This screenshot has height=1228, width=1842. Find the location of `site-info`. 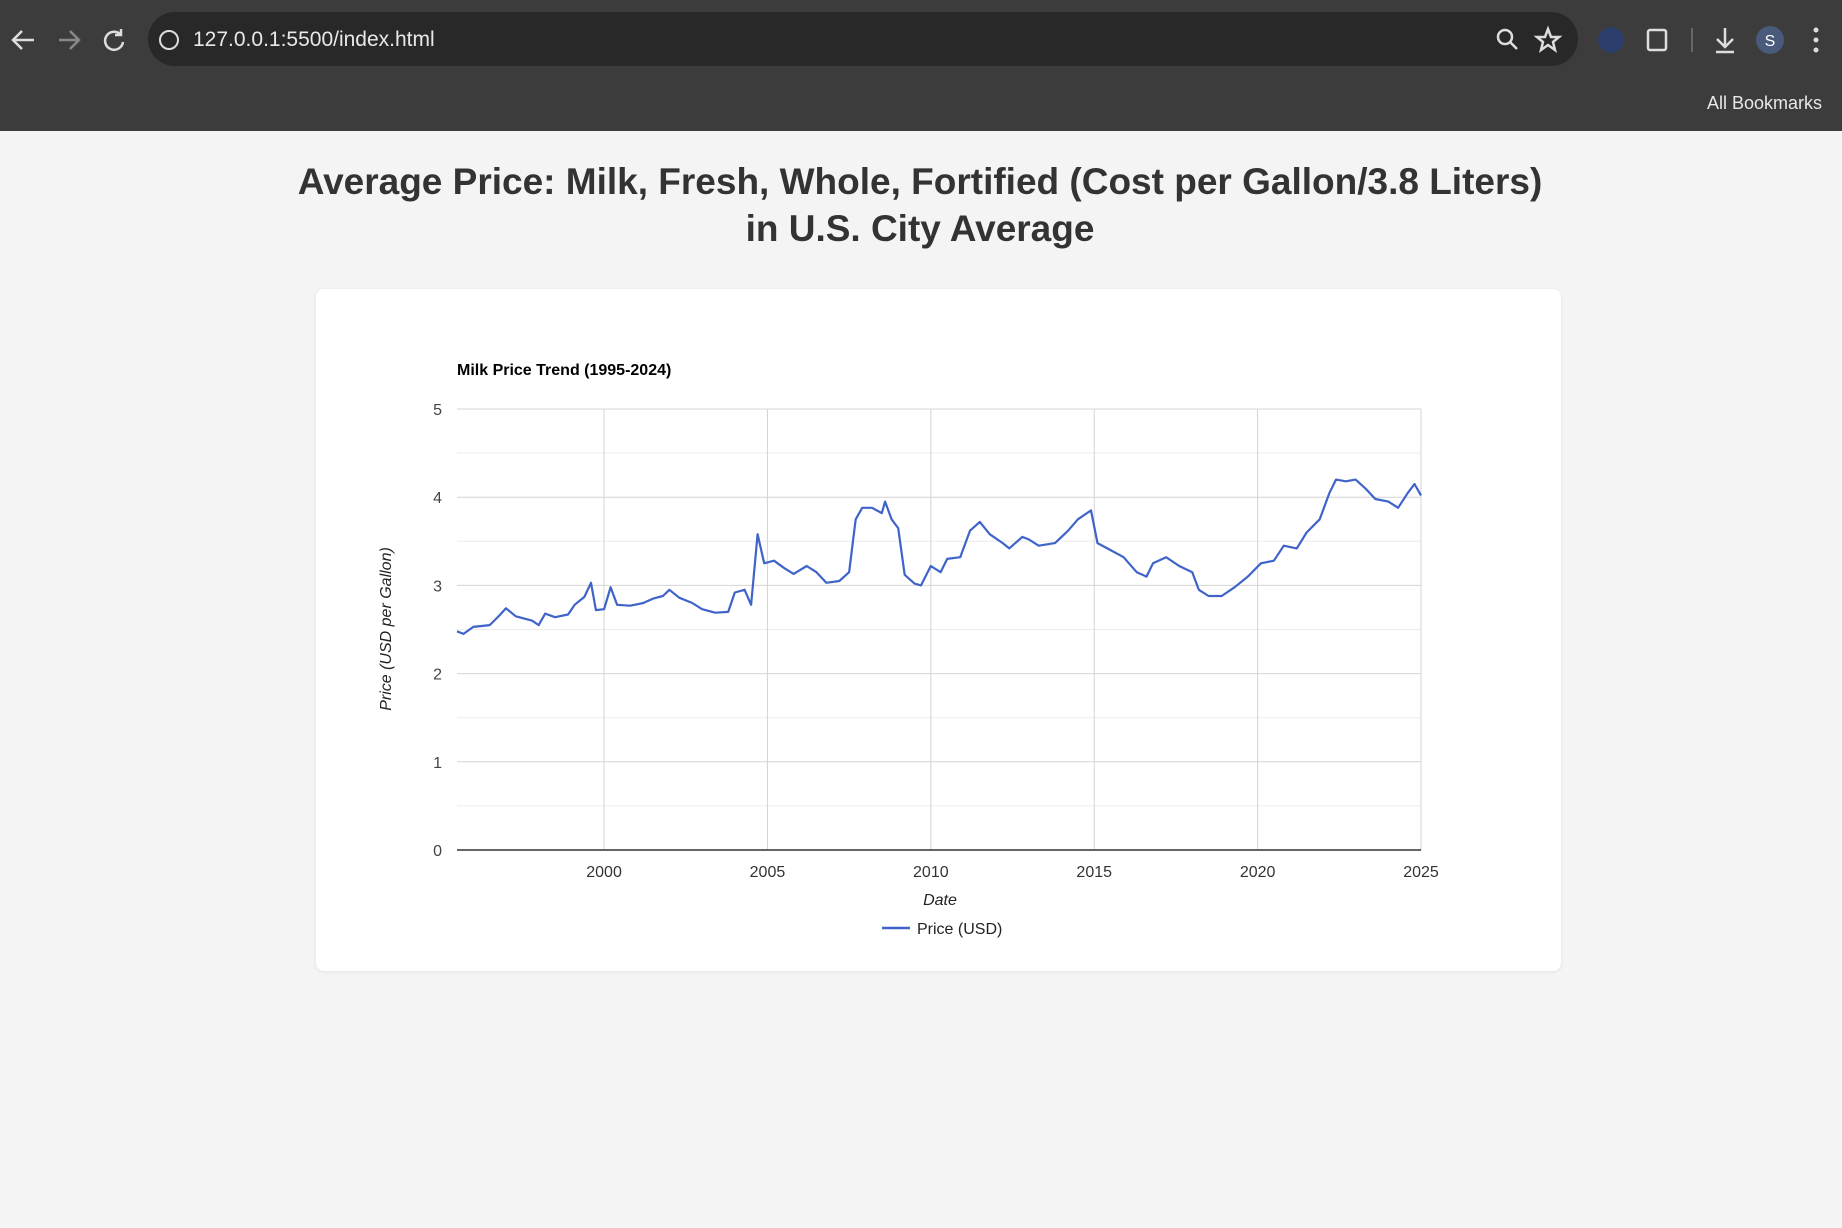

site-info is located at coordinates (169, 40).